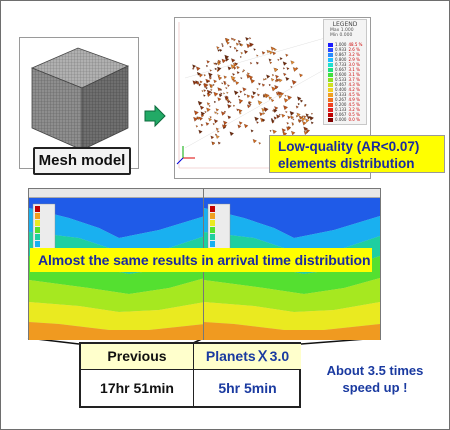 This screenshot has width=450, height=430. What do you see at coordinates (346, 35) in the screenshot?
I see `legend-min-value: 0.000` at bounding box center [346, 35].